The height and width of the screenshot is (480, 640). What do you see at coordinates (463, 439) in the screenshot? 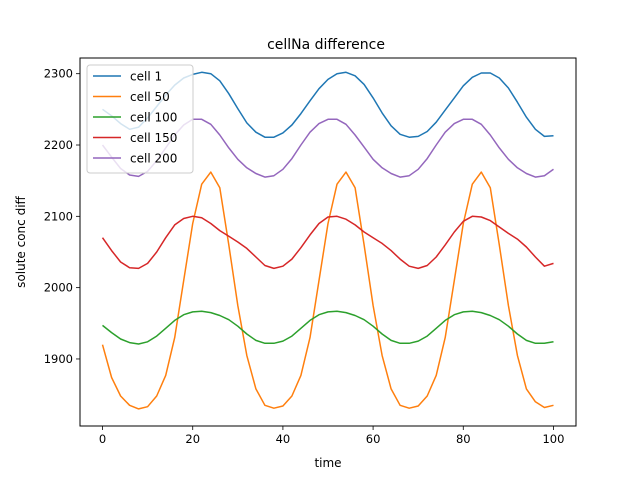
I see `x-tick-label-4: 80` at bounding box center [463, 439].